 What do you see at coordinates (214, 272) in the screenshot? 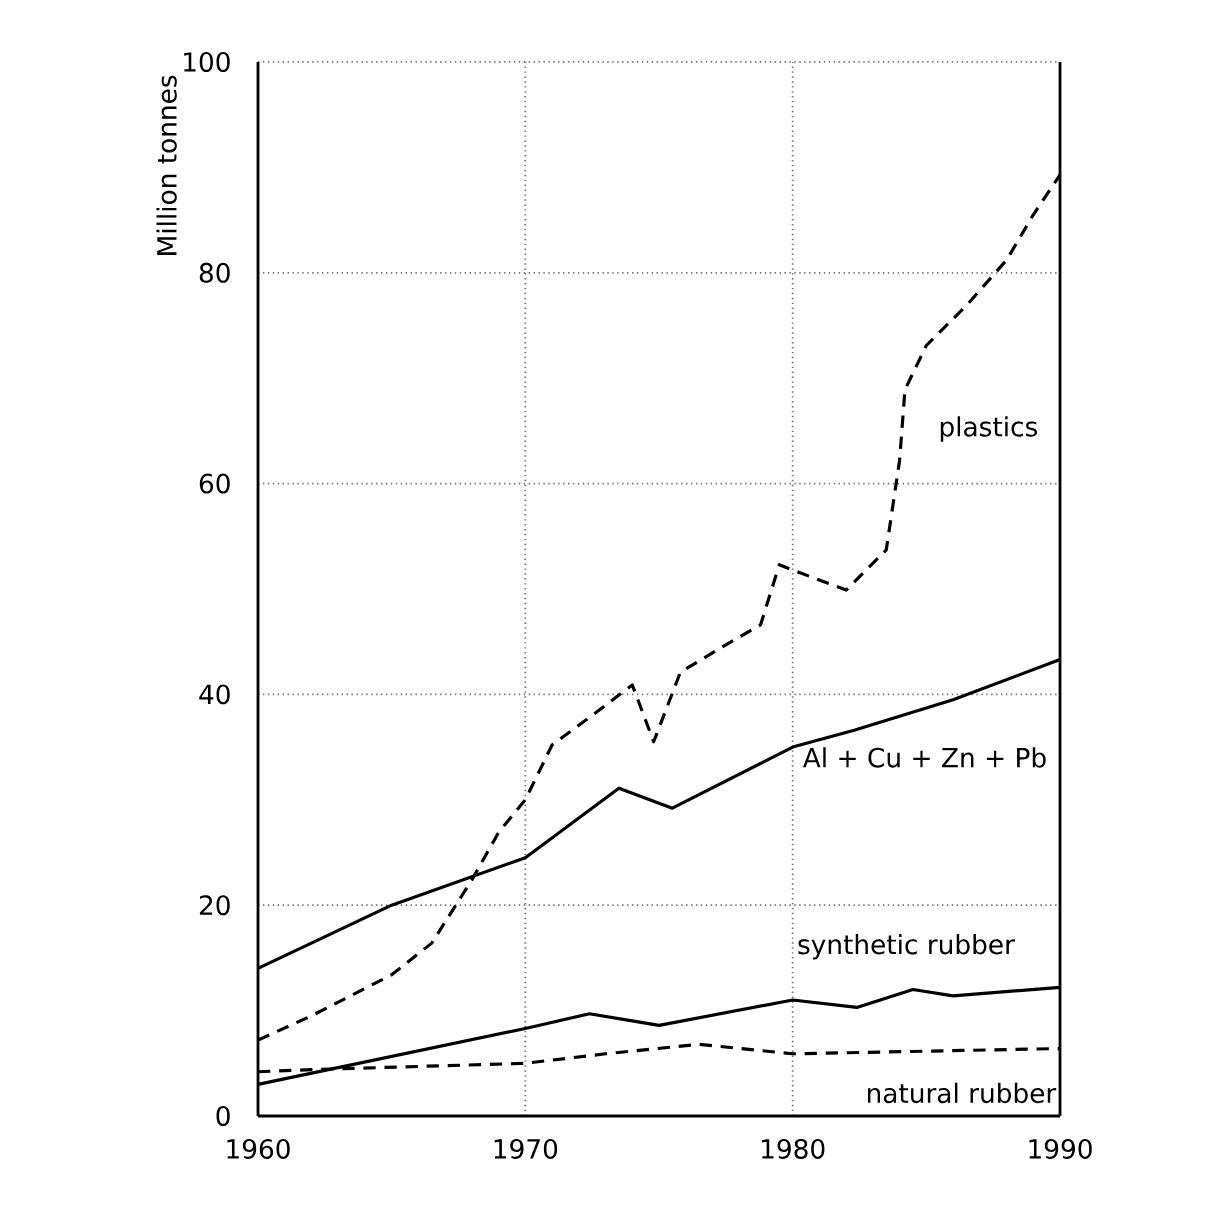
I see `y-tick-label: 80` at bounding box center [214, 272].